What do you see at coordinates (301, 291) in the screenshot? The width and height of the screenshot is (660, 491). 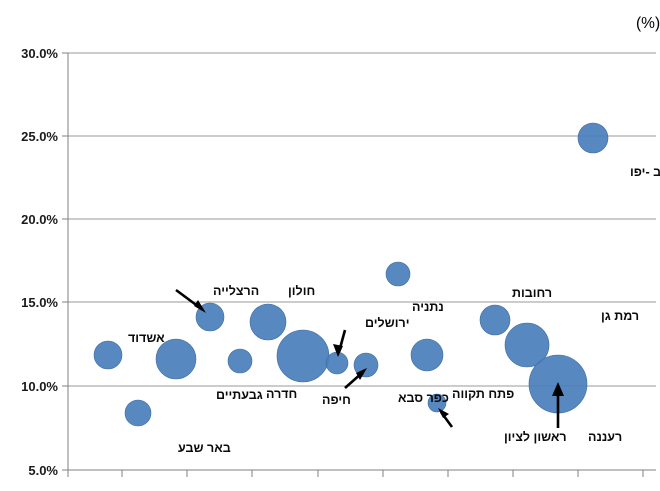 I see `label-holon: חולון` at bounding box center [301, 291].